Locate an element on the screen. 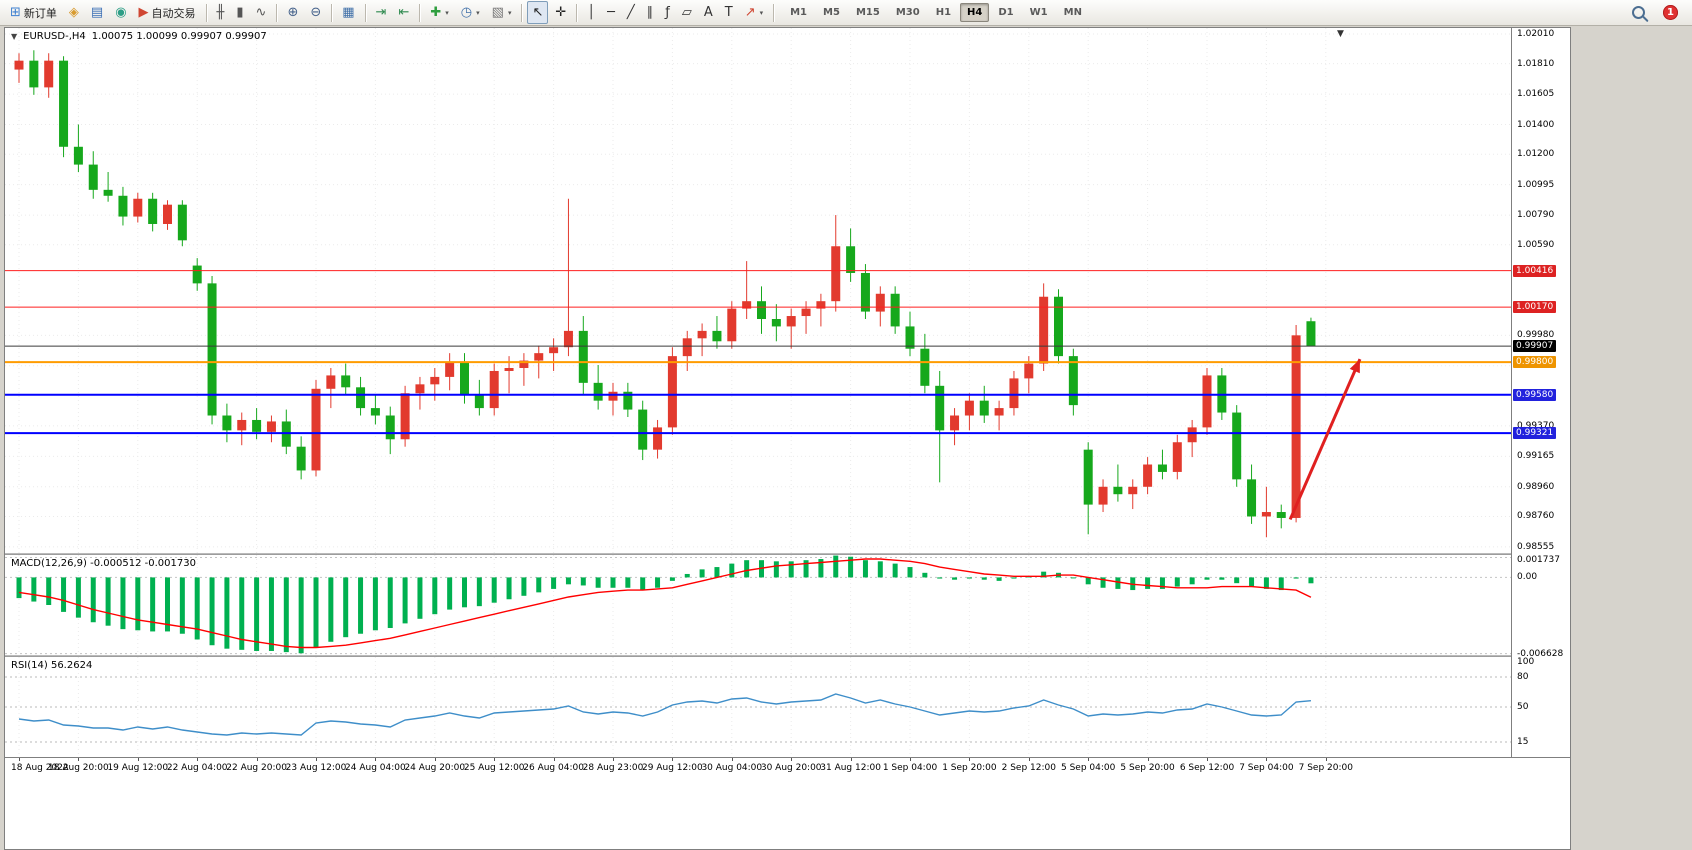  fibonacci-button: ƒ is located at coordinates (667, 12).